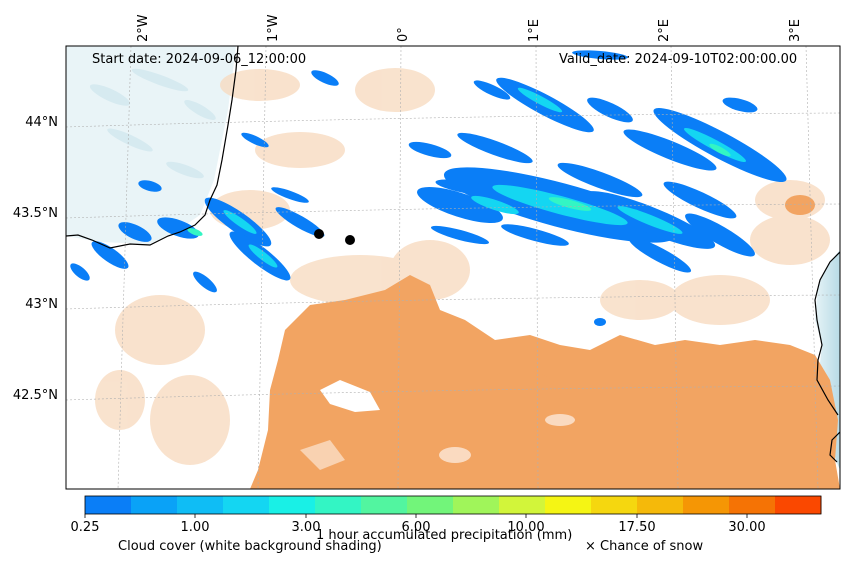 The height and width of the screenshot is (564, 850). I want to click on valid-date-label: Valid_date: 2024-09-10T02:00:00.00, so click(678, 59).